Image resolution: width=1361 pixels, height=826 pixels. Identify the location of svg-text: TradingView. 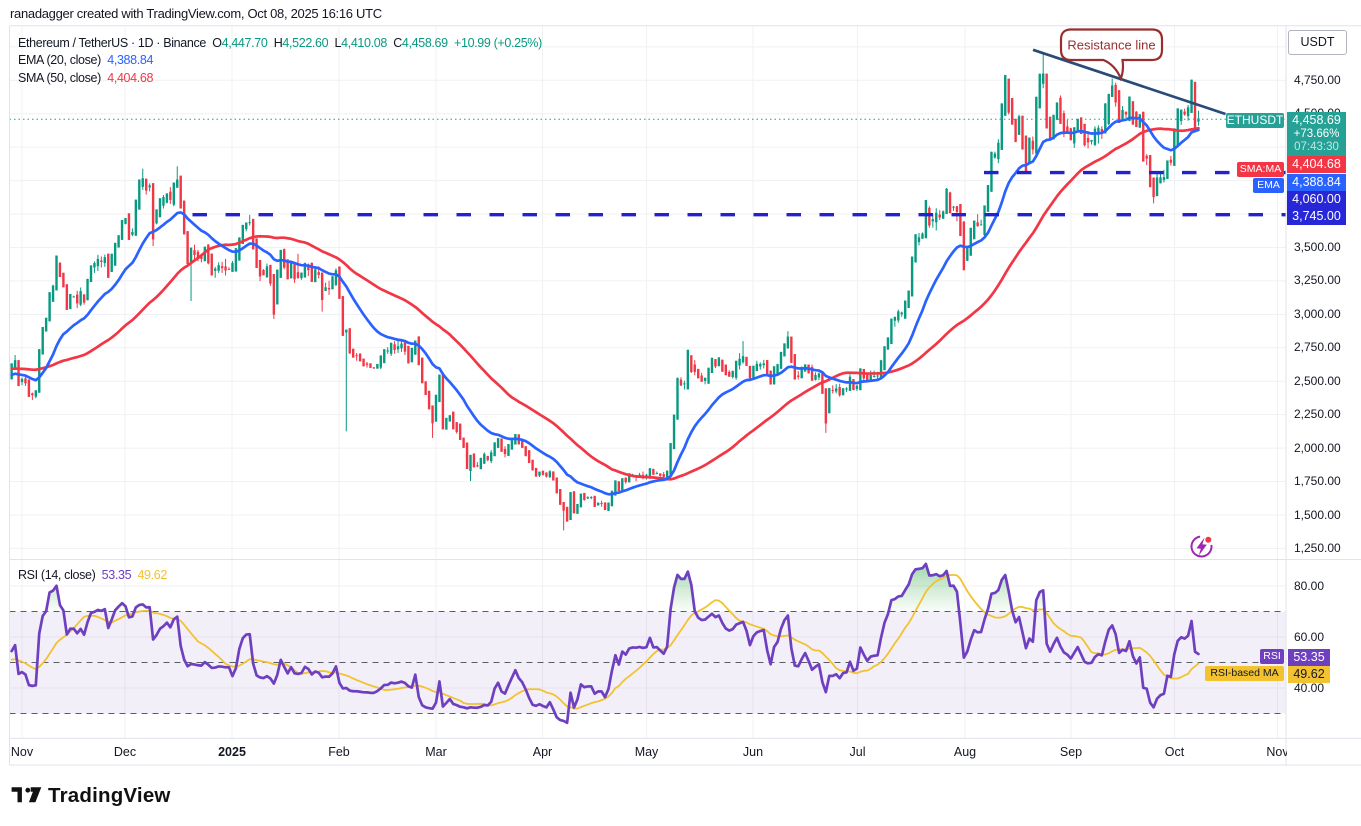
(109, 795).